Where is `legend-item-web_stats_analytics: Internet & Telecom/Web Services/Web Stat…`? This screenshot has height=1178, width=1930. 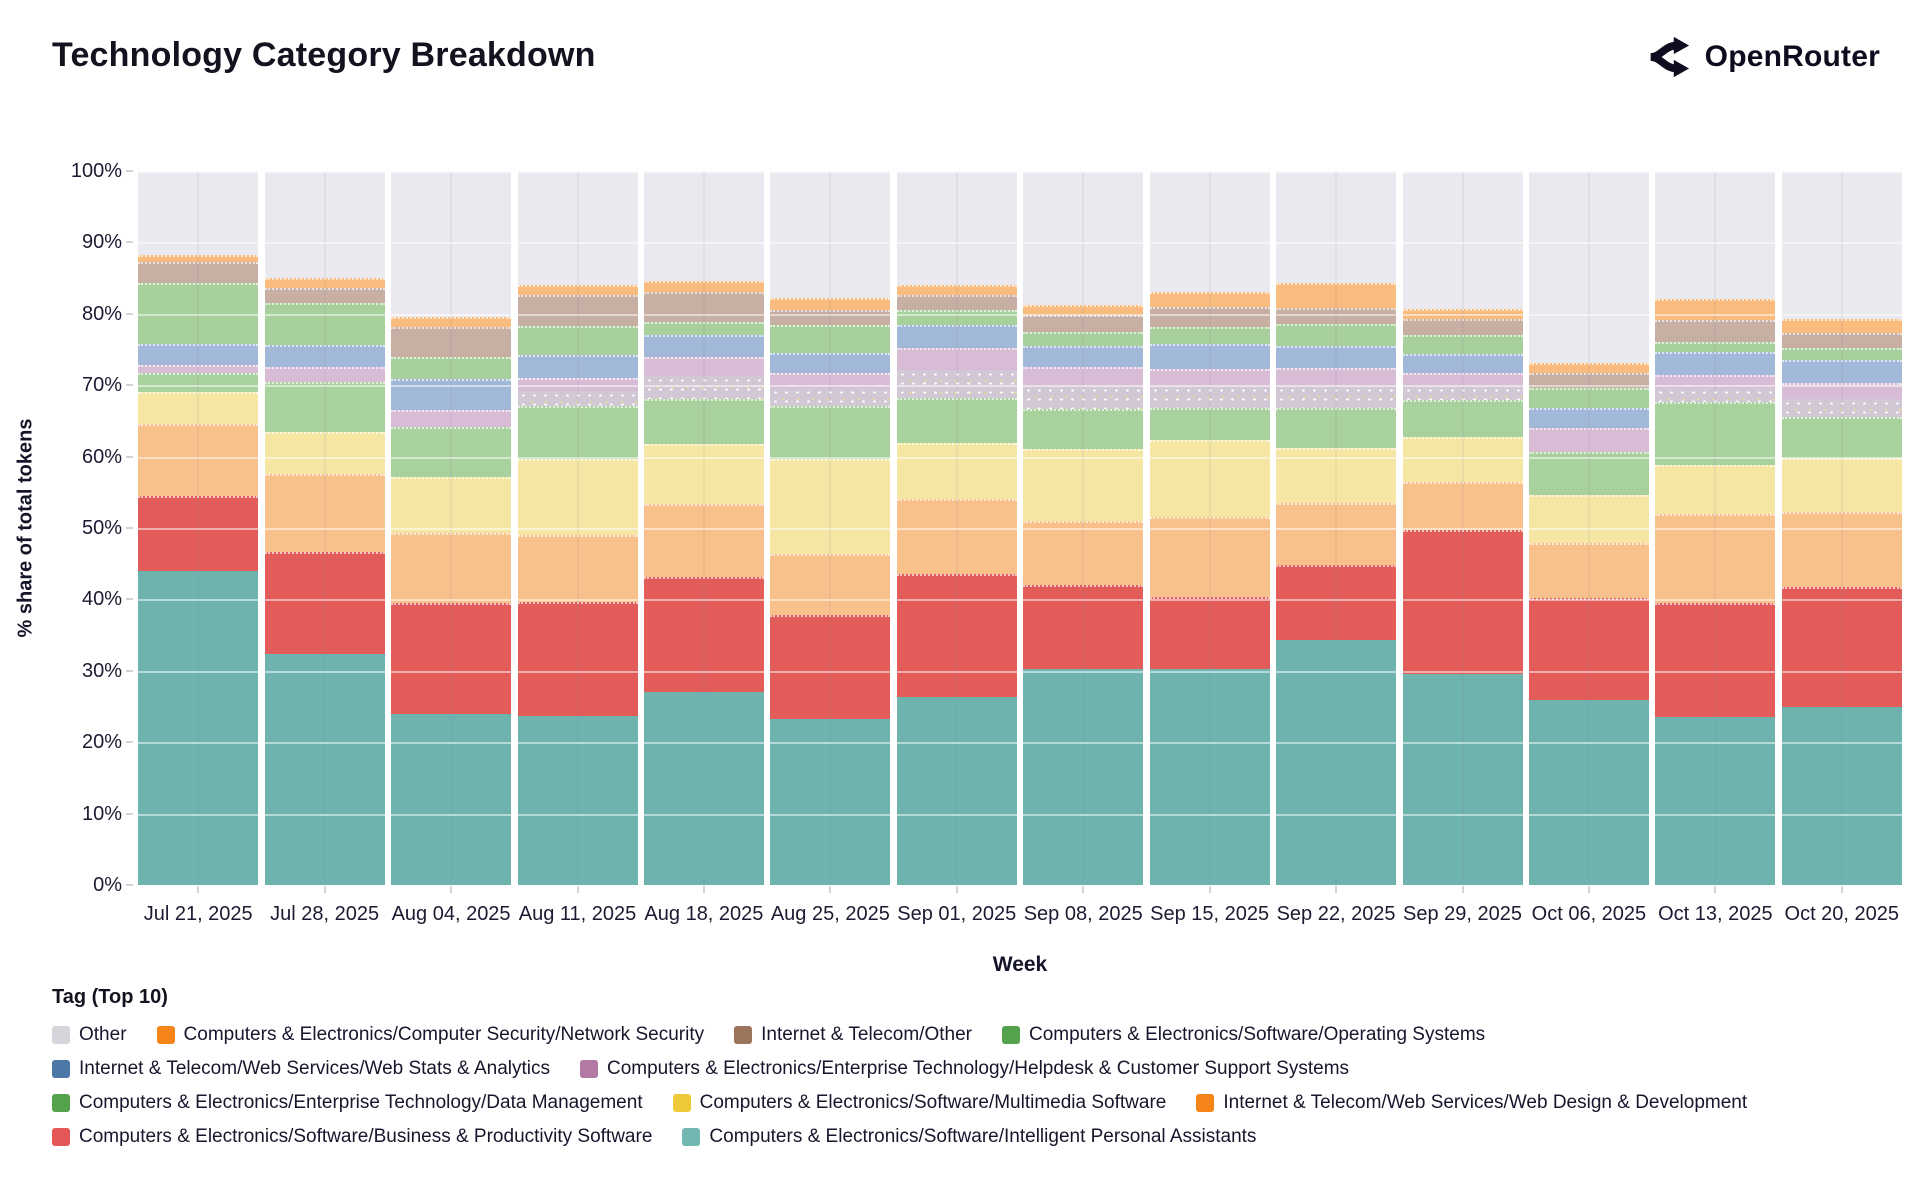
legend-item-web_stats_analytics: Internet & Telecom/Web Services/Web Stat… is located at coordinates (301, 1069).